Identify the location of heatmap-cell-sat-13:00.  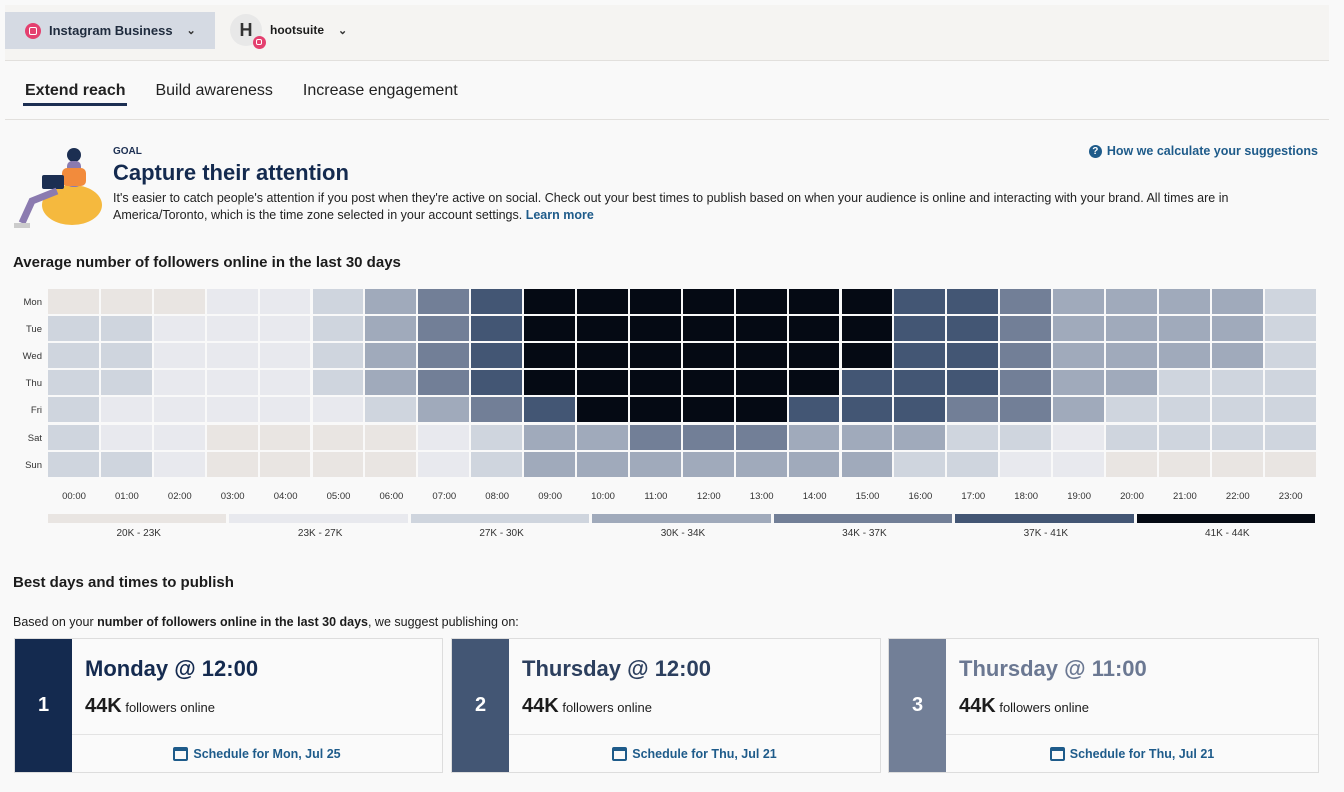
(761, 437).